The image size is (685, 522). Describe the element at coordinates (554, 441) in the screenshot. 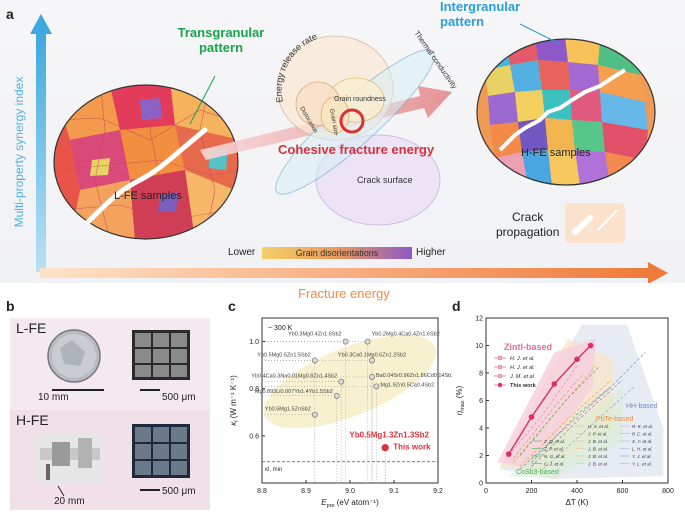

I see `legend-entry: Z. Q. et al.` at that location.